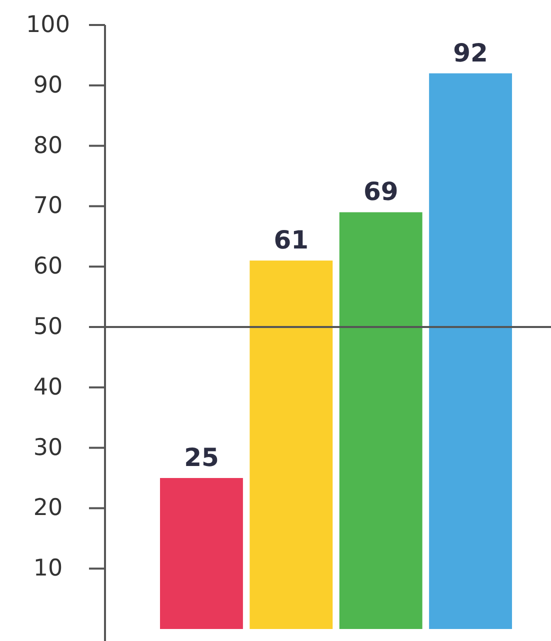 This screenshot has width=551, height=641. I want to click on y-tick-label: 80, so click(48, 145).